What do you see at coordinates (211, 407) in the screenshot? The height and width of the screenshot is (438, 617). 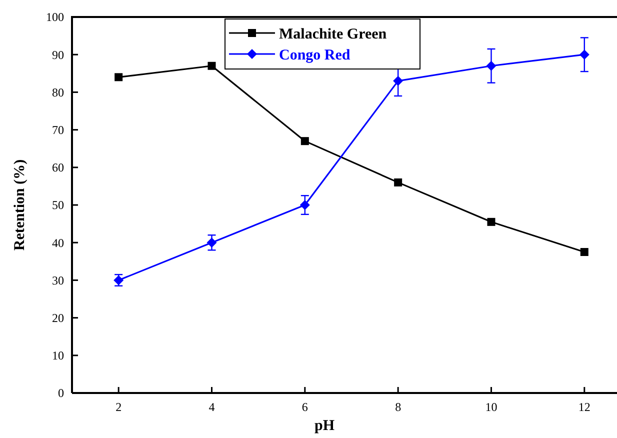 I see `x-tick-label: 4` at bounding box center [211, 407].